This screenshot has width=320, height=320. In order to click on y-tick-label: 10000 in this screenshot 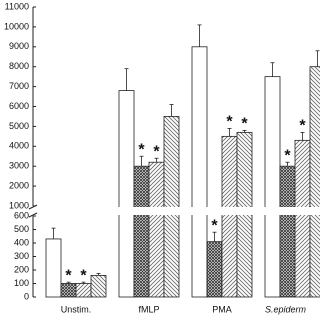, I will do `click(16, 26)`.